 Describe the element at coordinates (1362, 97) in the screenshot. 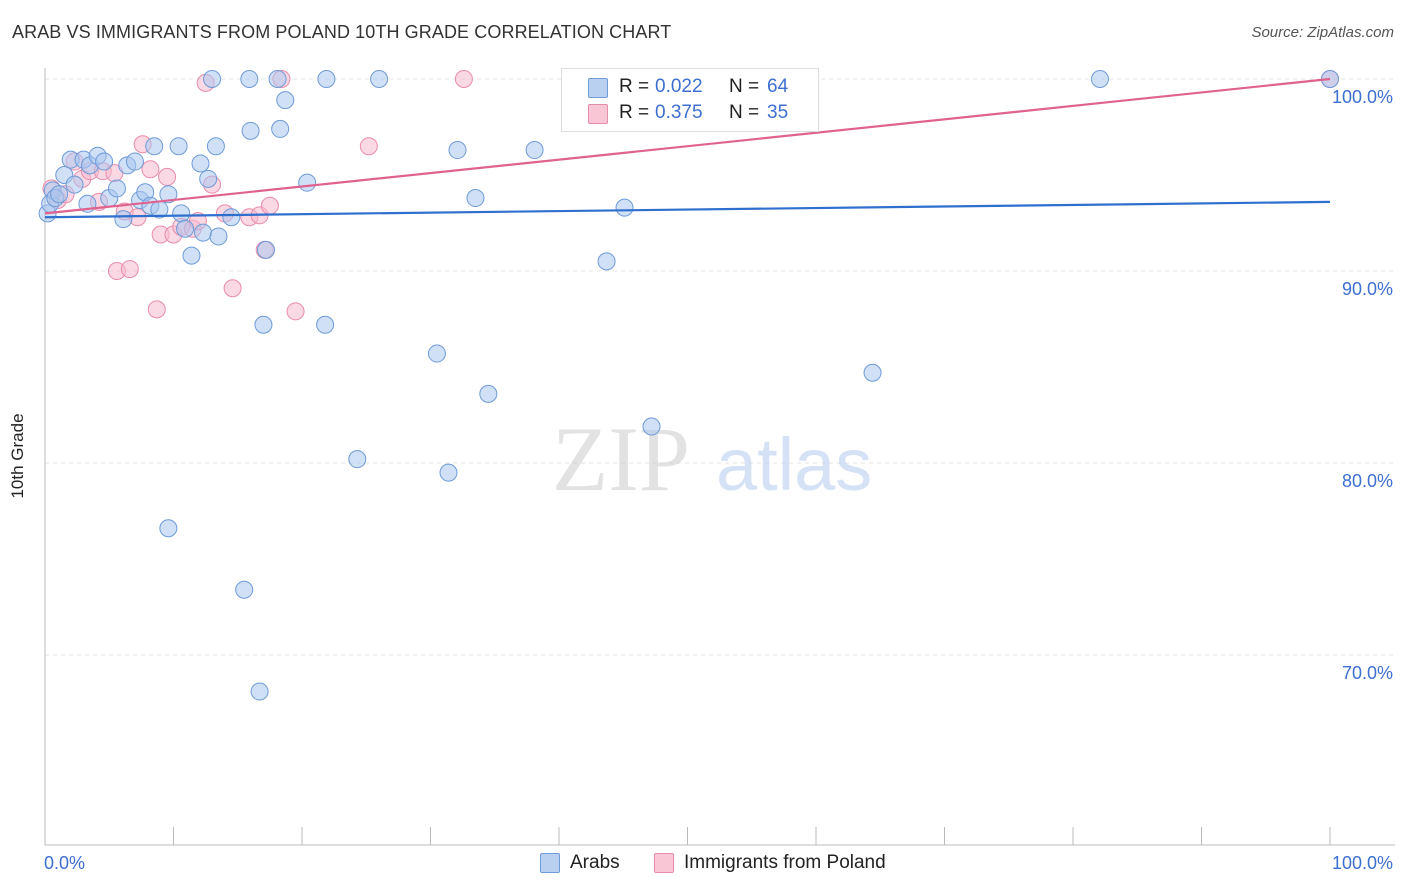

I see `y-tick-label: 100.0%` at that location.